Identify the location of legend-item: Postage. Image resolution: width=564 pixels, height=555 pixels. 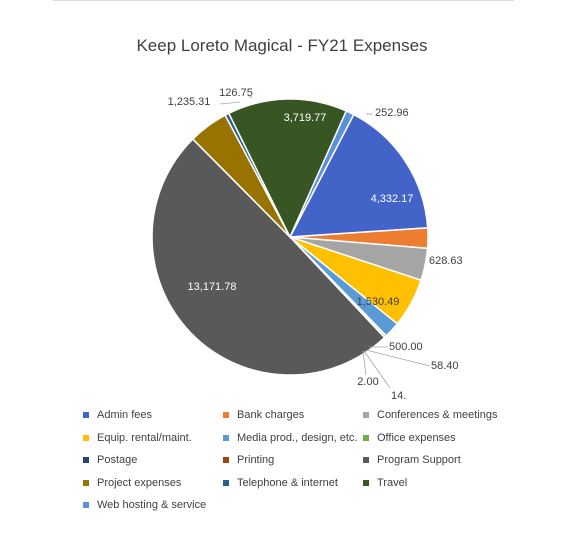
(110, 460).